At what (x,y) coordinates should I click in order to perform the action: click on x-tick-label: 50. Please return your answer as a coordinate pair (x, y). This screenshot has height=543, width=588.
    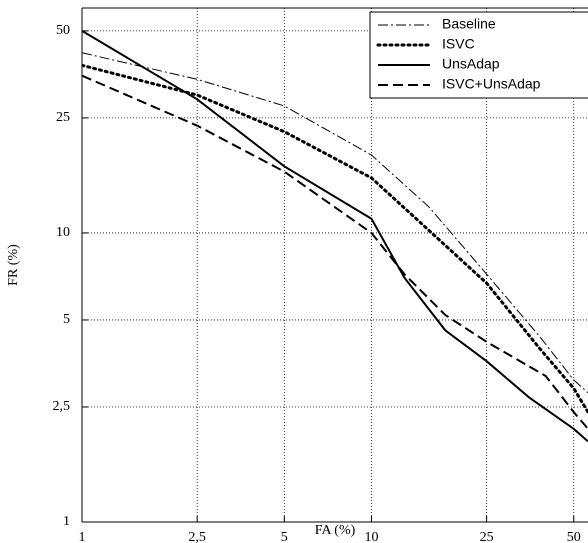
    Looking at the image, I should click on (574, 536).